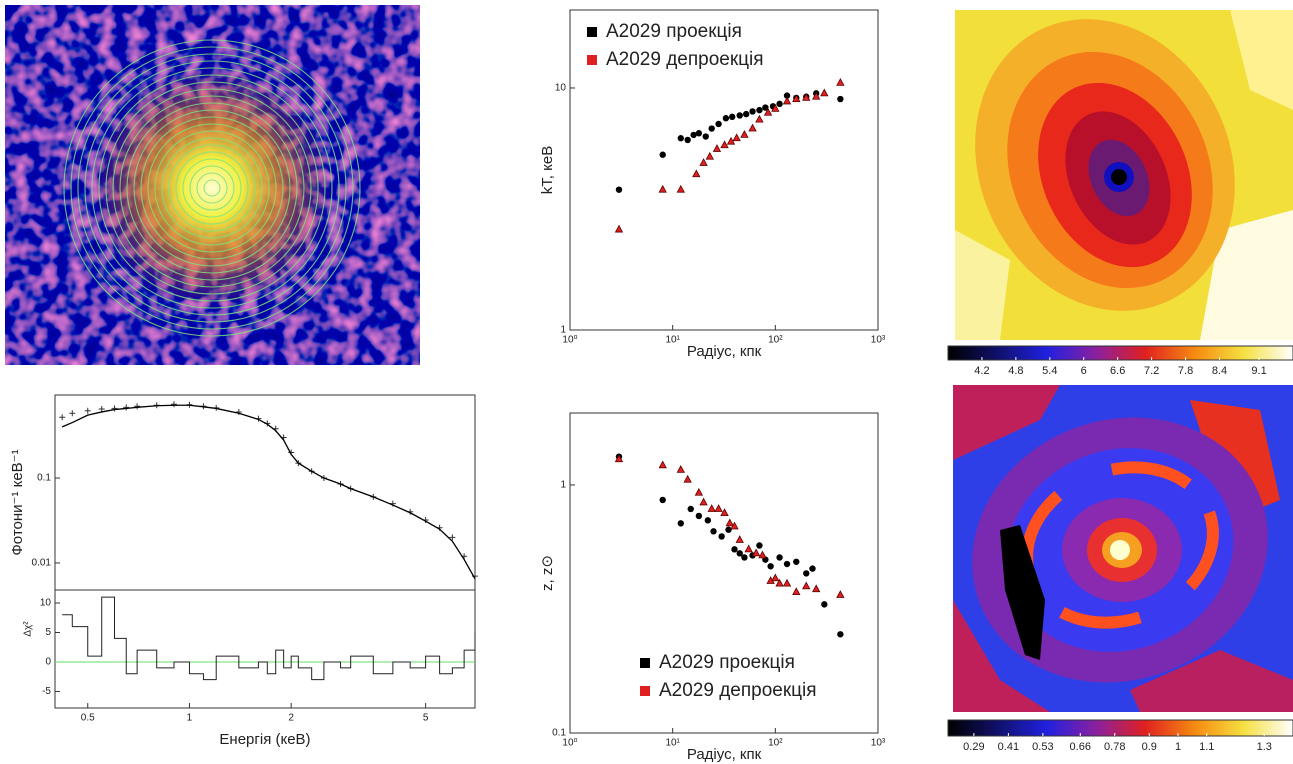 The image size is (1293, 764). I want to click on metallicity-map, so click(1123, 548).